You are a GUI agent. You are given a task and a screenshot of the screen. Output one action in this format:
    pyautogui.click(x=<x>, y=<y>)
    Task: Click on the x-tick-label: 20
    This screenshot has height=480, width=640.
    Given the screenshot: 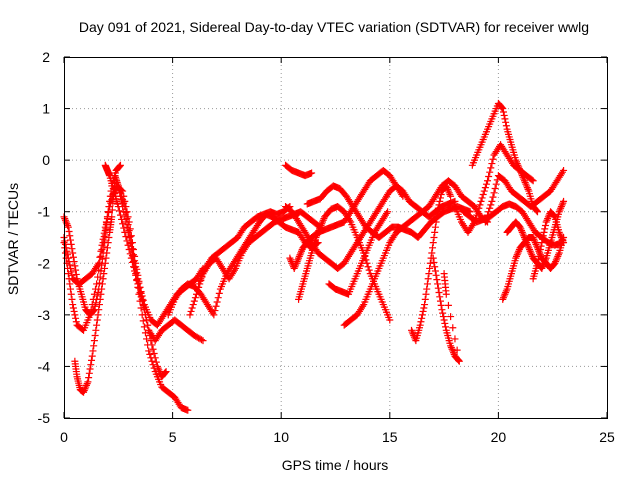 What is the action you would take?
    pyautogui.click(x=499, y=437)
    